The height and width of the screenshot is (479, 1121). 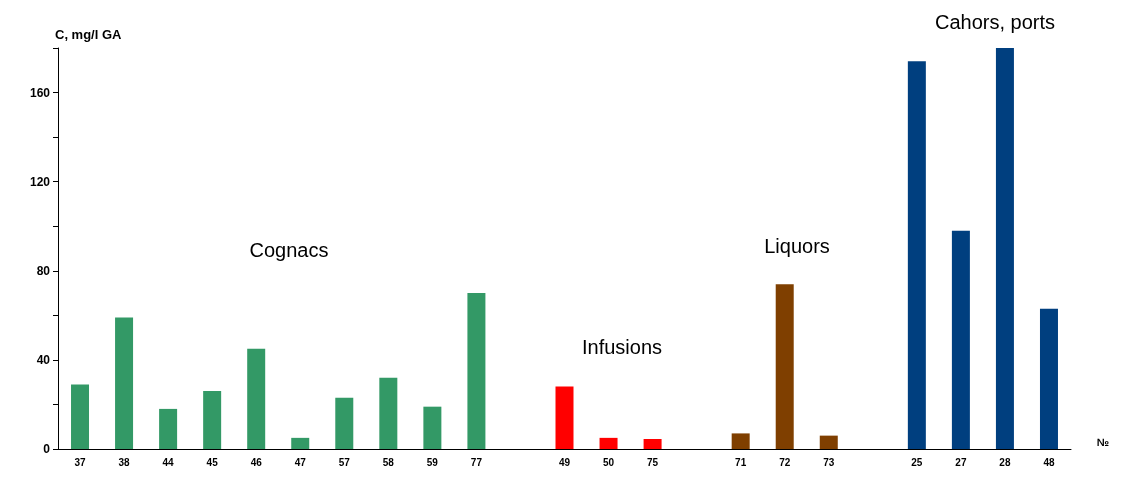 I want to click on x-tick-label: 58, so click(x=388, y=462).